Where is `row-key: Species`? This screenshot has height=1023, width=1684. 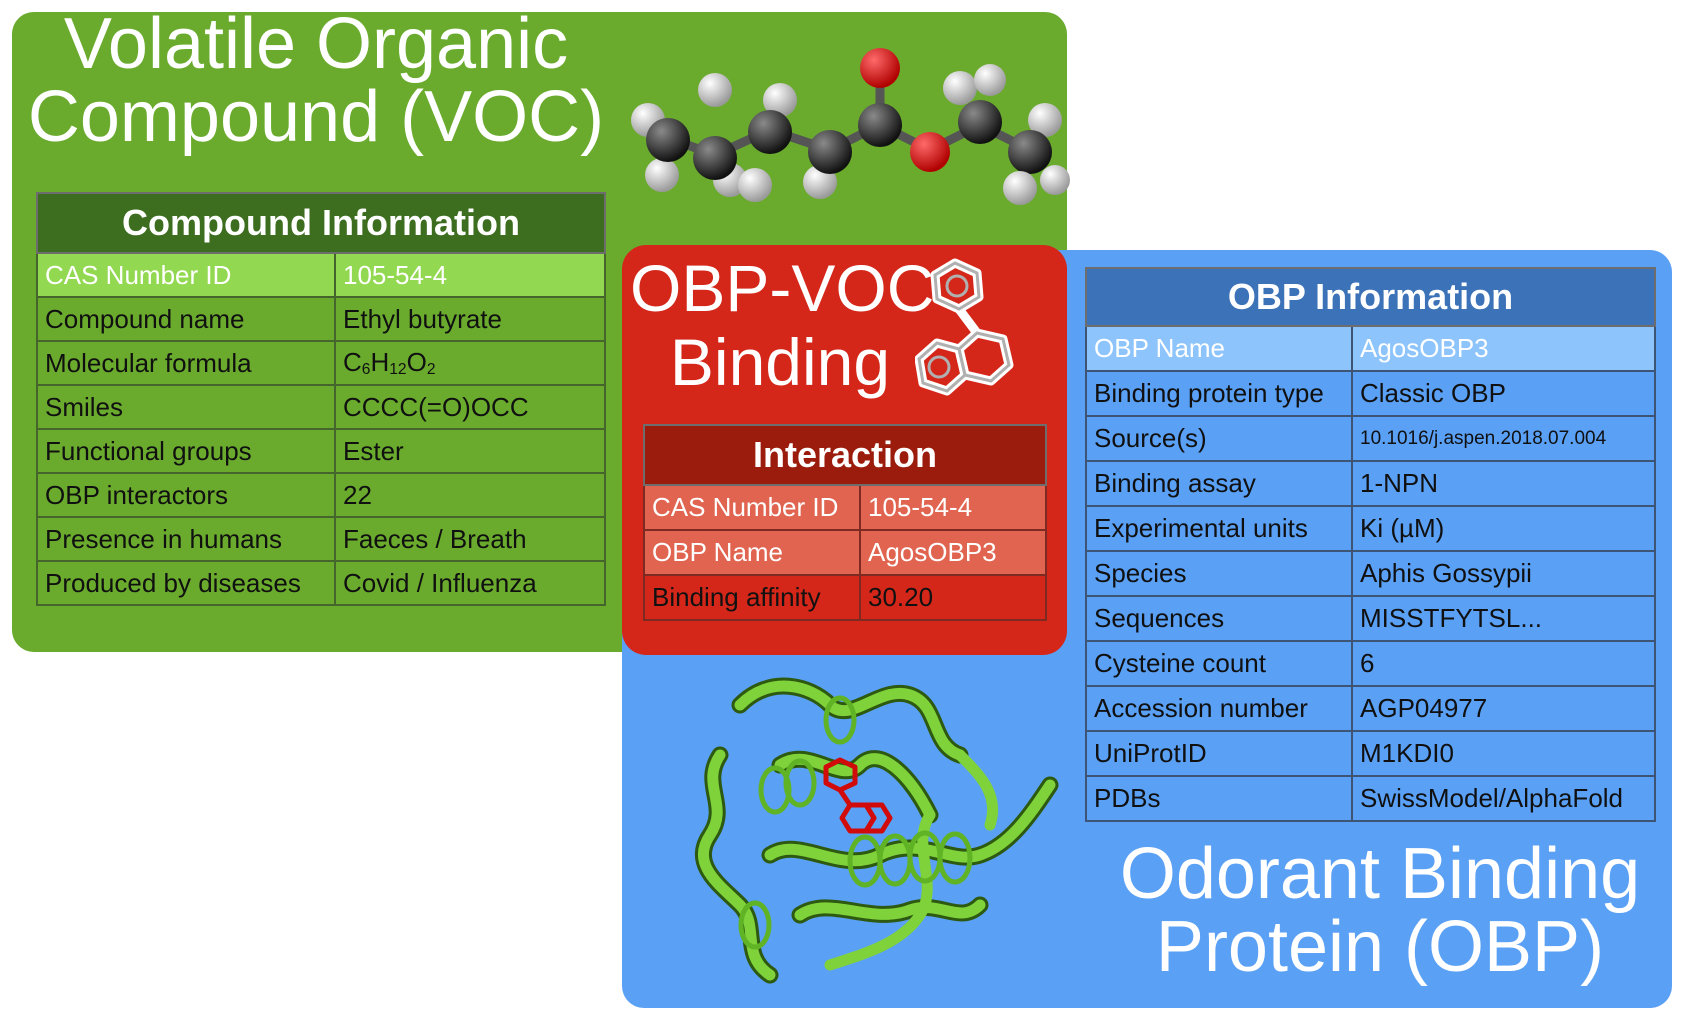
row-key: Species is located at coordinates (1219, 573).